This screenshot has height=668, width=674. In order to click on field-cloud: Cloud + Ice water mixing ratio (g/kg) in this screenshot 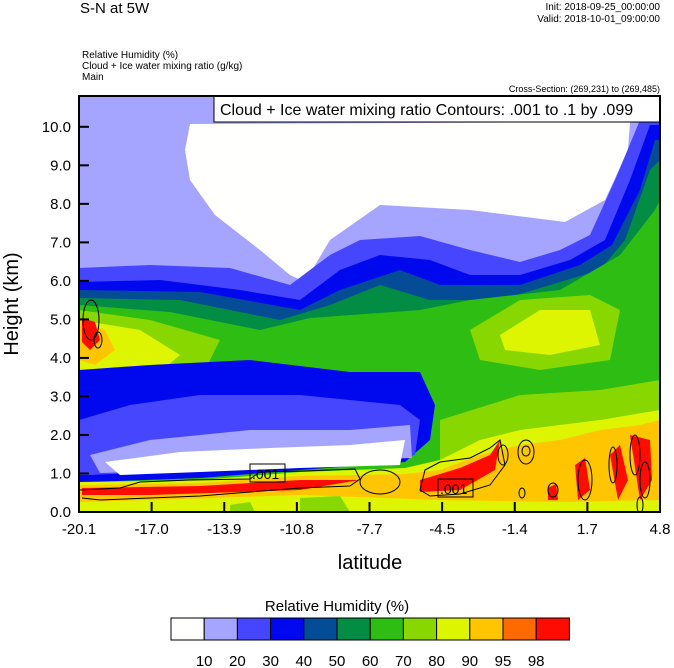, I will do `click(162, 66)`.